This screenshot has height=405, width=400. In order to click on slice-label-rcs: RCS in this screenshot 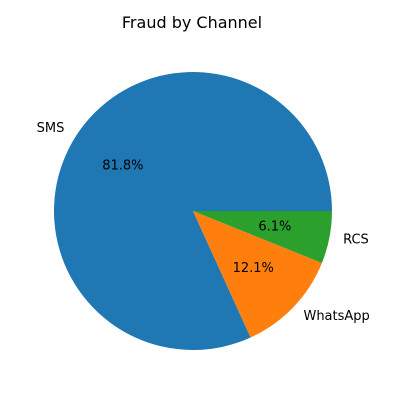, I will do `click(356, 240)`.